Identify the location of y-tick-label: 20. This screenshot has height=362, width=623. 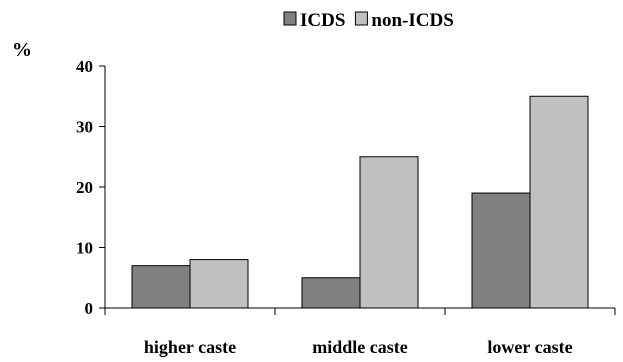
(84, 187).